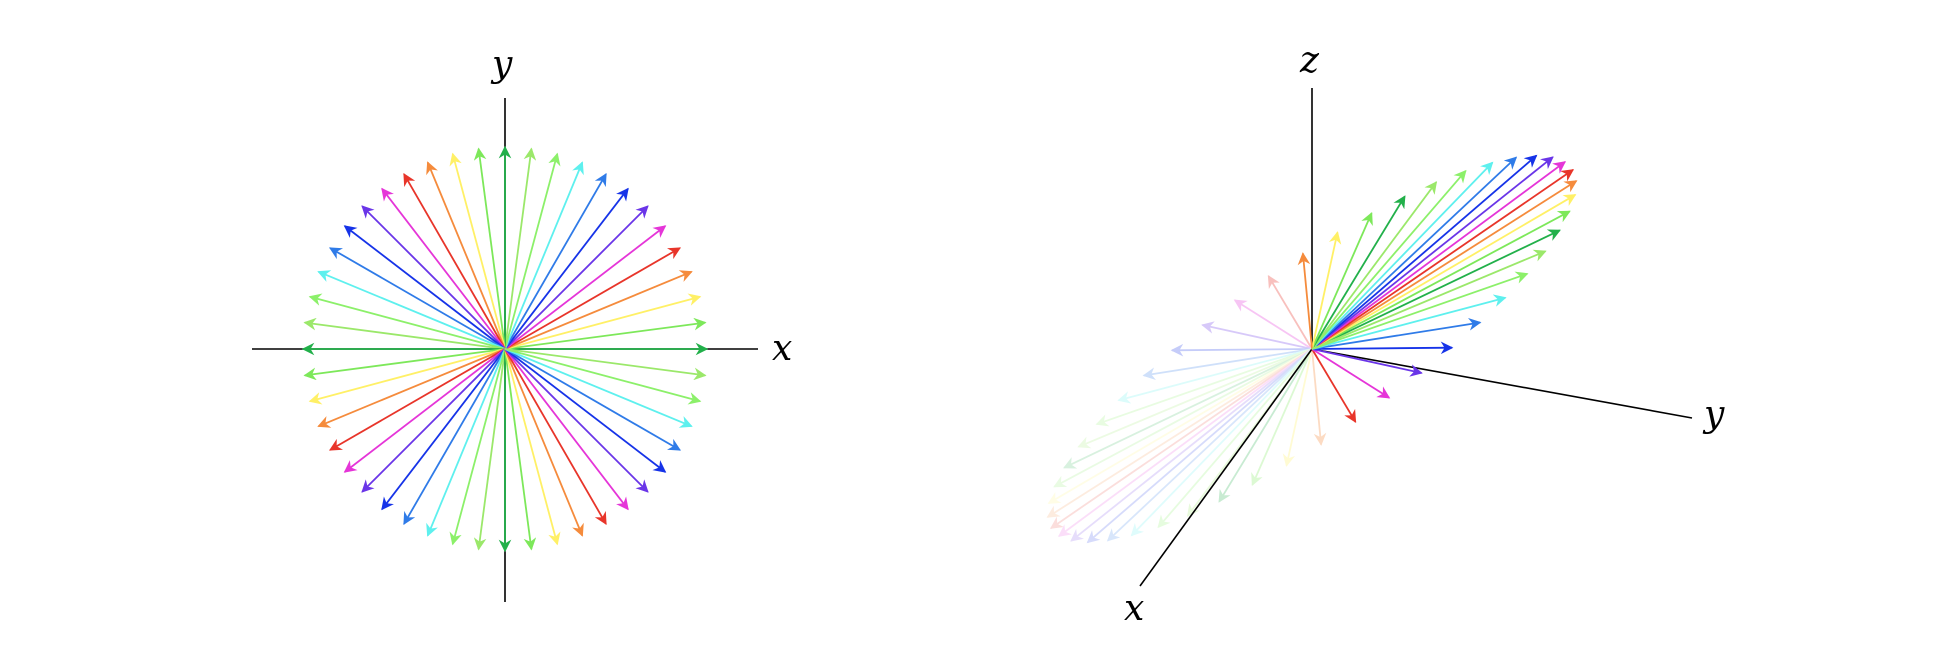 The height and width of the screenshot is (650, 1960). What do you see at coordinates (501, 64) in the screenshot?
I see `y-axis-label: y` at bounding box center [501, 64].